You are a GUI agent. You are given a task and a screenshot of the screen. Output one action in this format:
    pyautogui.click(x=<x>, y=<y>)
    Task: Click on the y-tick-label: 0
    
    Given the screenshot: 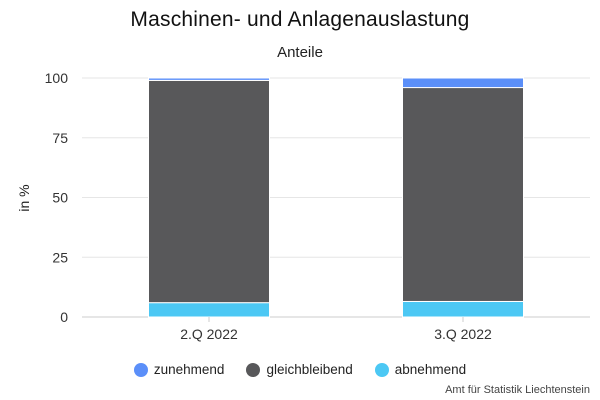 What is the action you would take?
    pyautogui.click(x=64, y=317)
    